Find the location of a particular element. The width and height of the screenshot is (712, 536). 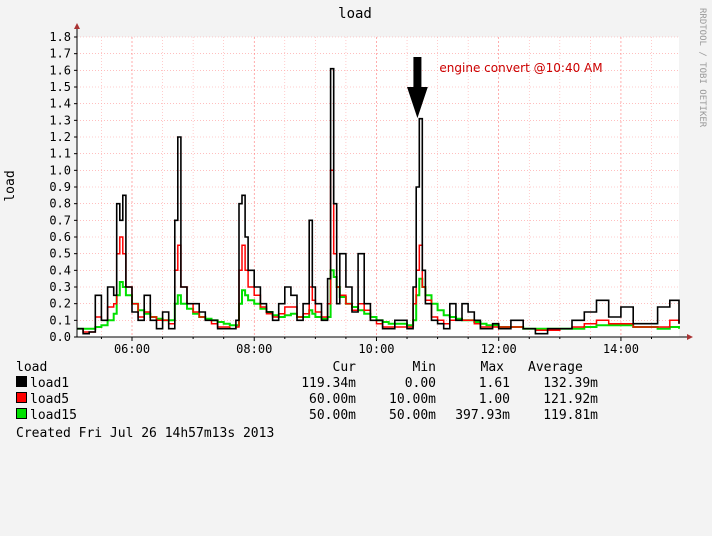

x-tick-label: 06:00 is located at coordinates (132, 349).